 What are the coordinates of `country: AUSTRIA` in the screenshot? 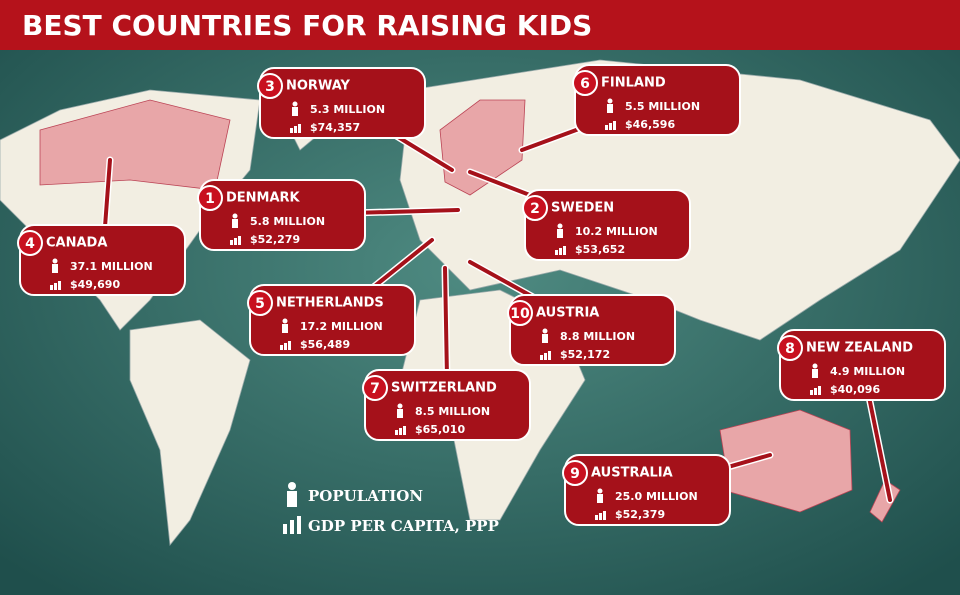 It's located at (567, 313).